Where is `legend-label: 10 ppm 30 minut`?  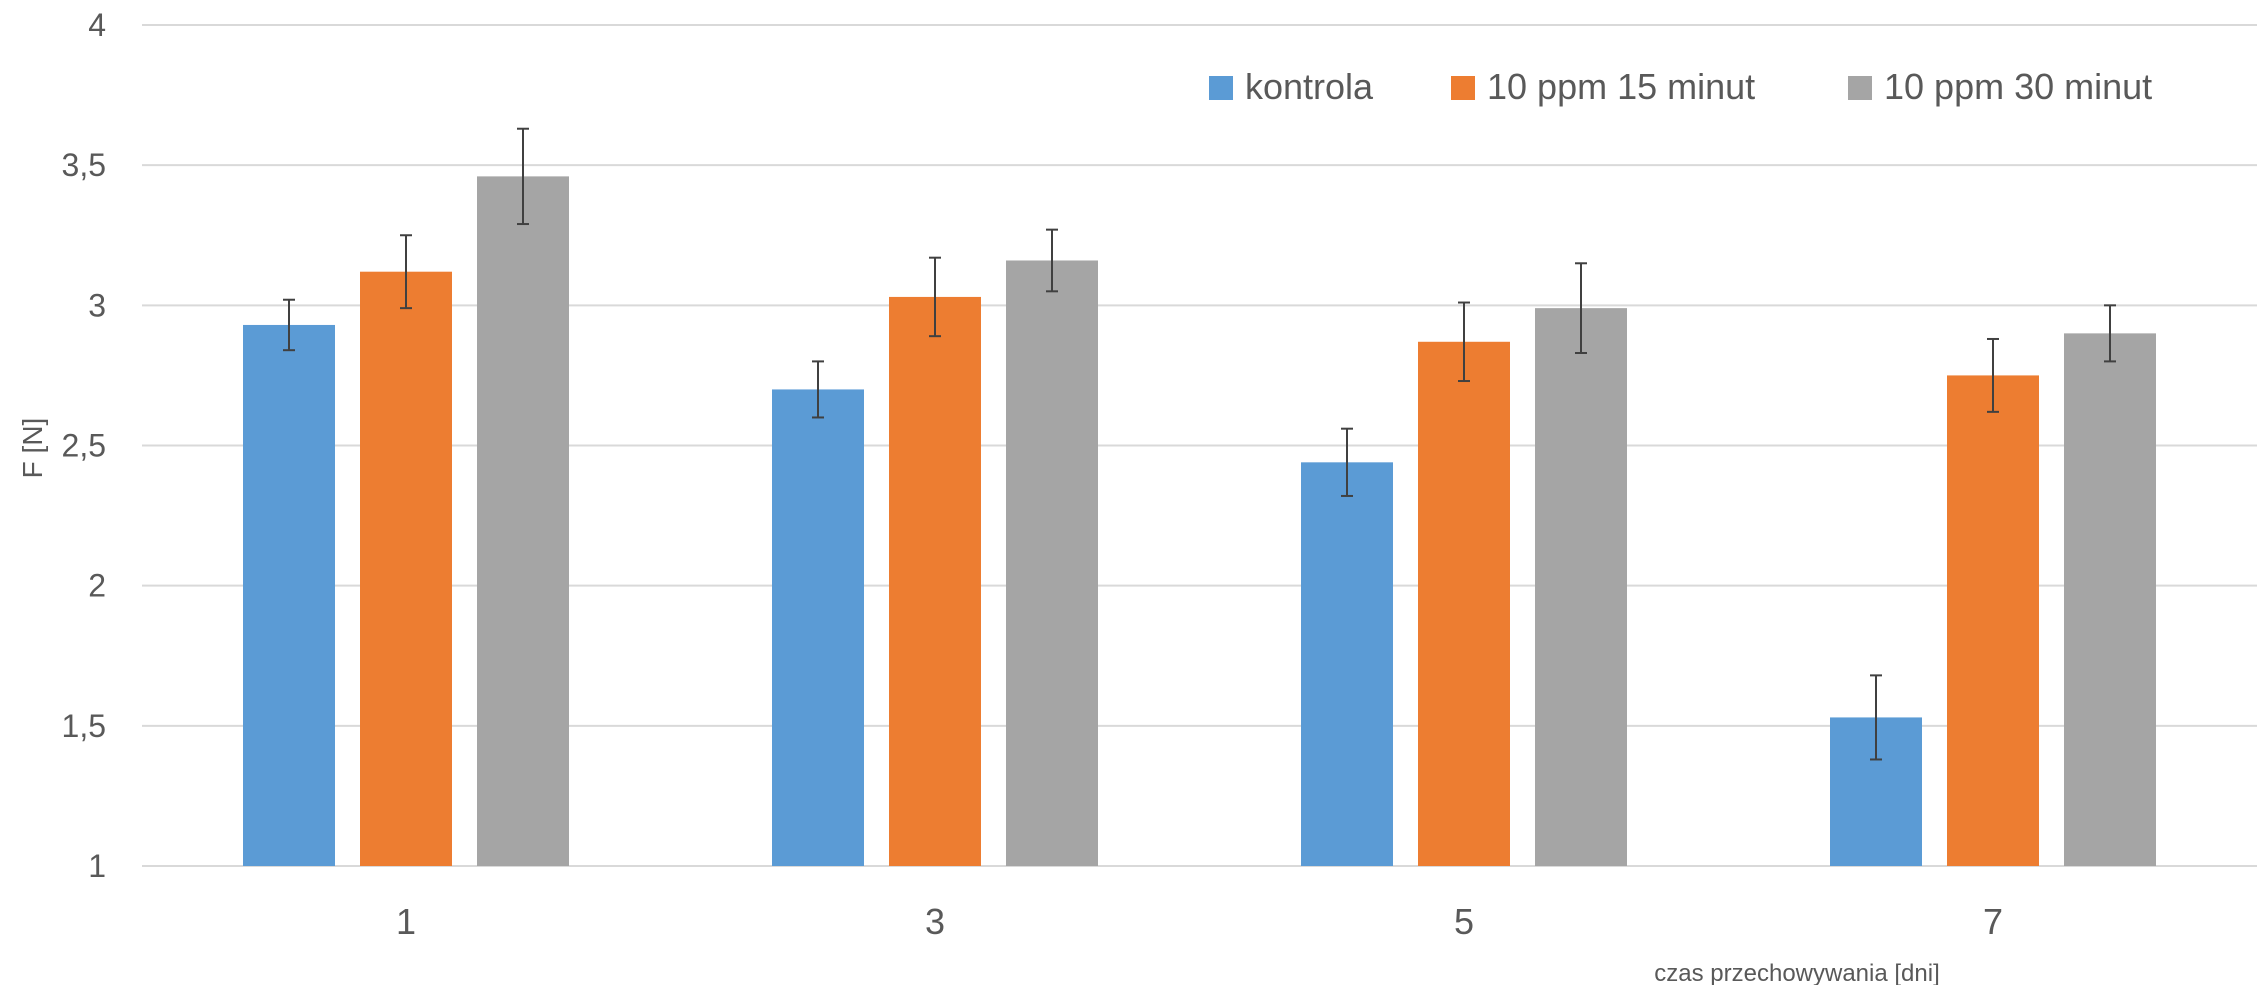
legend-label: 10 ppm 30 minut is located at coordinates (2018, 86).